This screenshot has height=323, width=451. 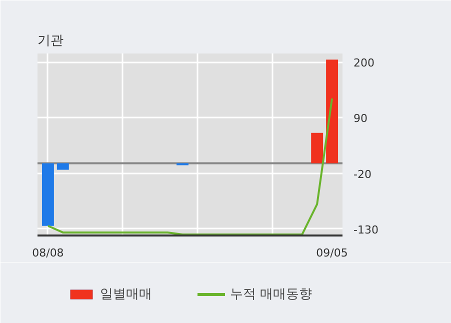 I want to click on chart-title: 기관, so click(x=51, y=41).